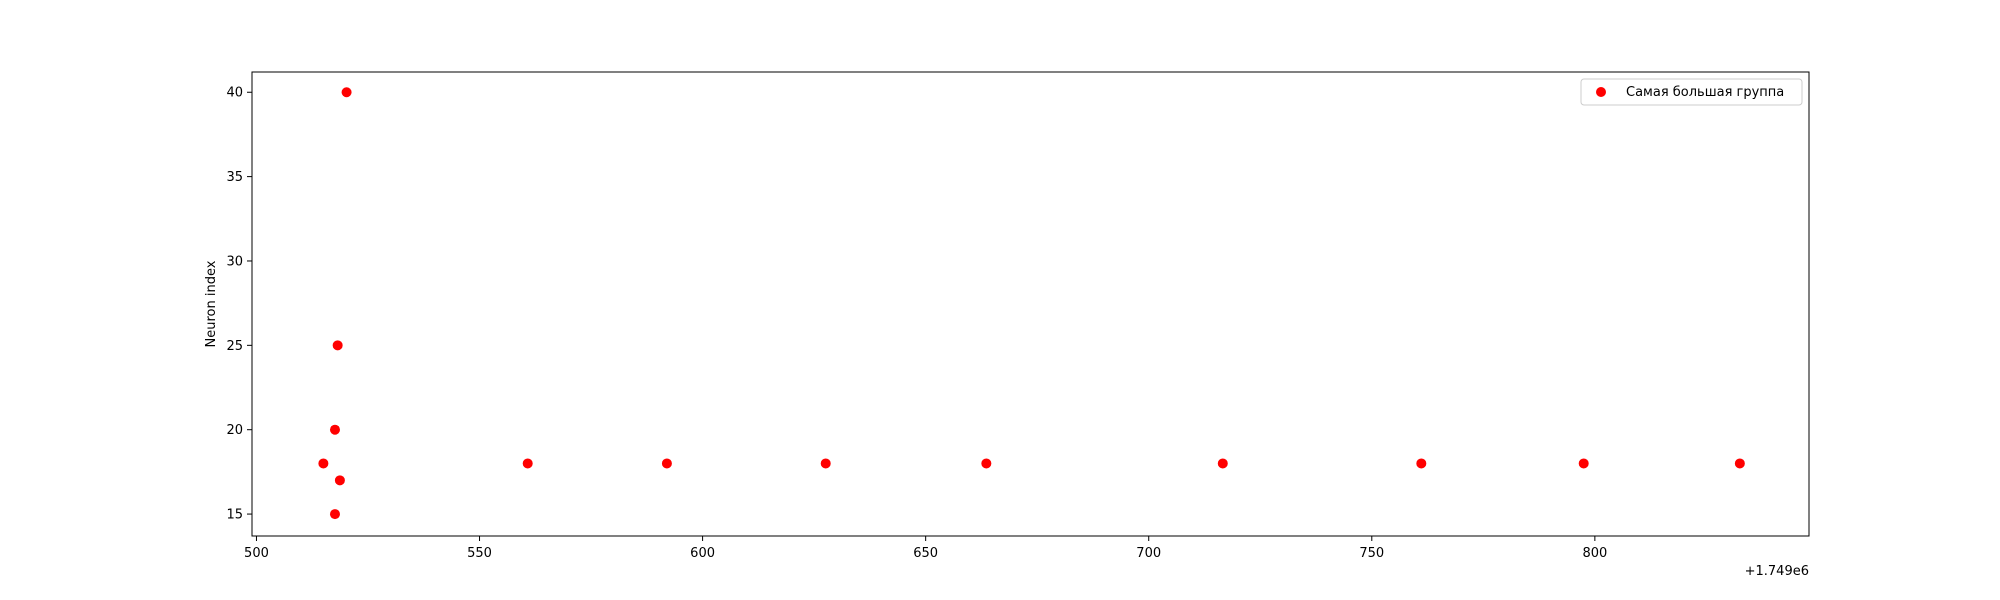 The width and height of the screenshot is (2000, 600). What do you see at coordinates (211, 303) in the screenshot?
I see `y-axis-label: Neuron index` at bounding box center [211, 303].